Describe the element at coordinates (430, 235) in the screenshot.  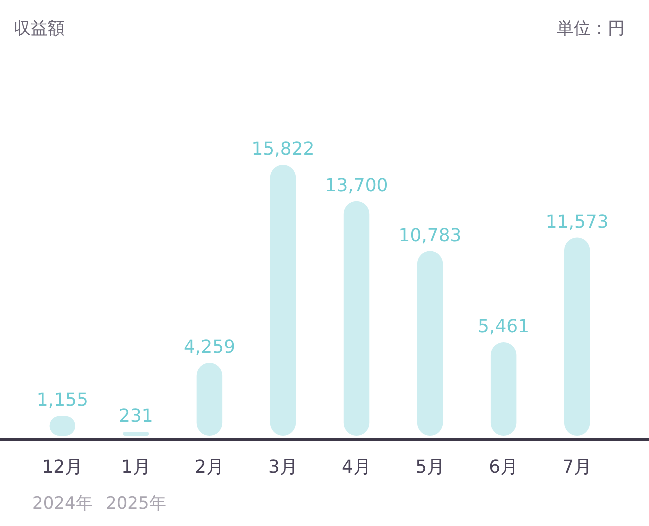
I see `data-label: 10,783` at that location.